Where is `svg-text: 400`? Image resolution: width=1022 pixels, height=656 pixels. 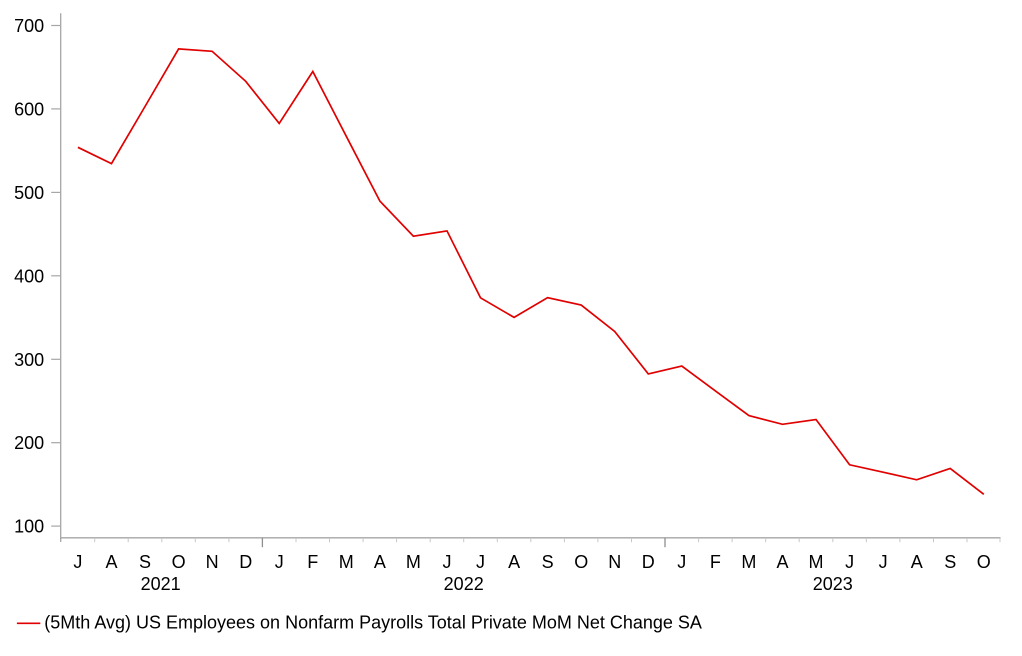
svg-text: 400 is located at coordinates (29, 276).